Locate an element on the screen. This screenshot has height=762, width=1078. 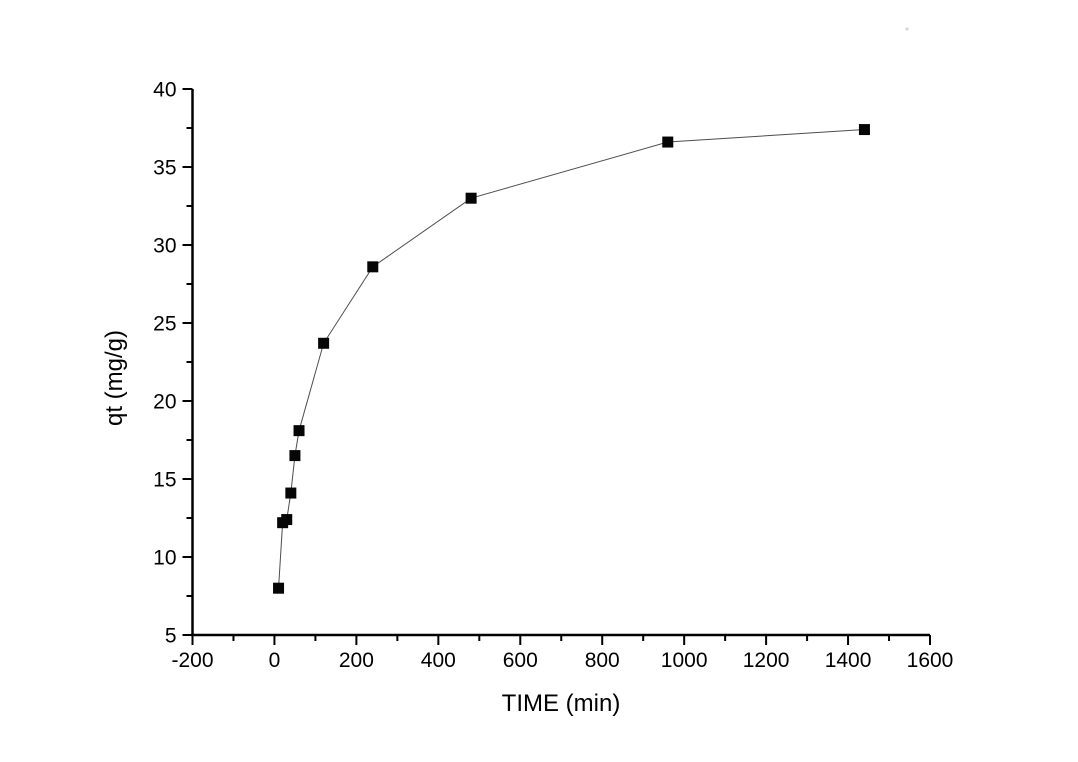
y-tick-label: 40 is located at coordinates (164, 90).